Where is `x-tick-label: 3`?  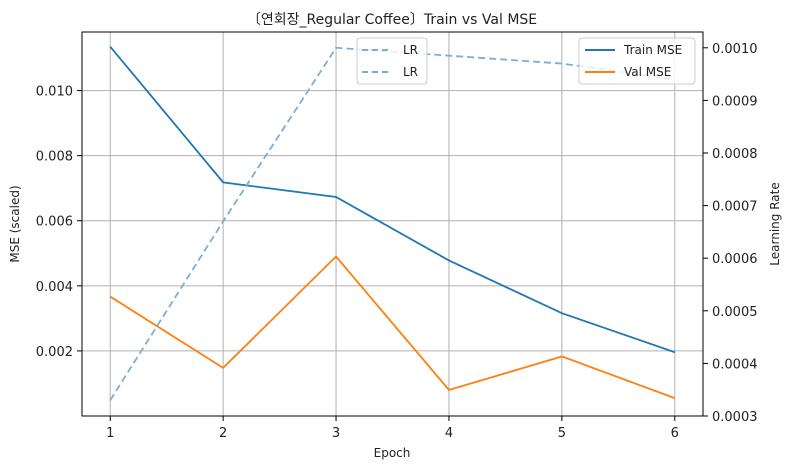
x-tick-label: 3 is located at coordinates (336, 433).